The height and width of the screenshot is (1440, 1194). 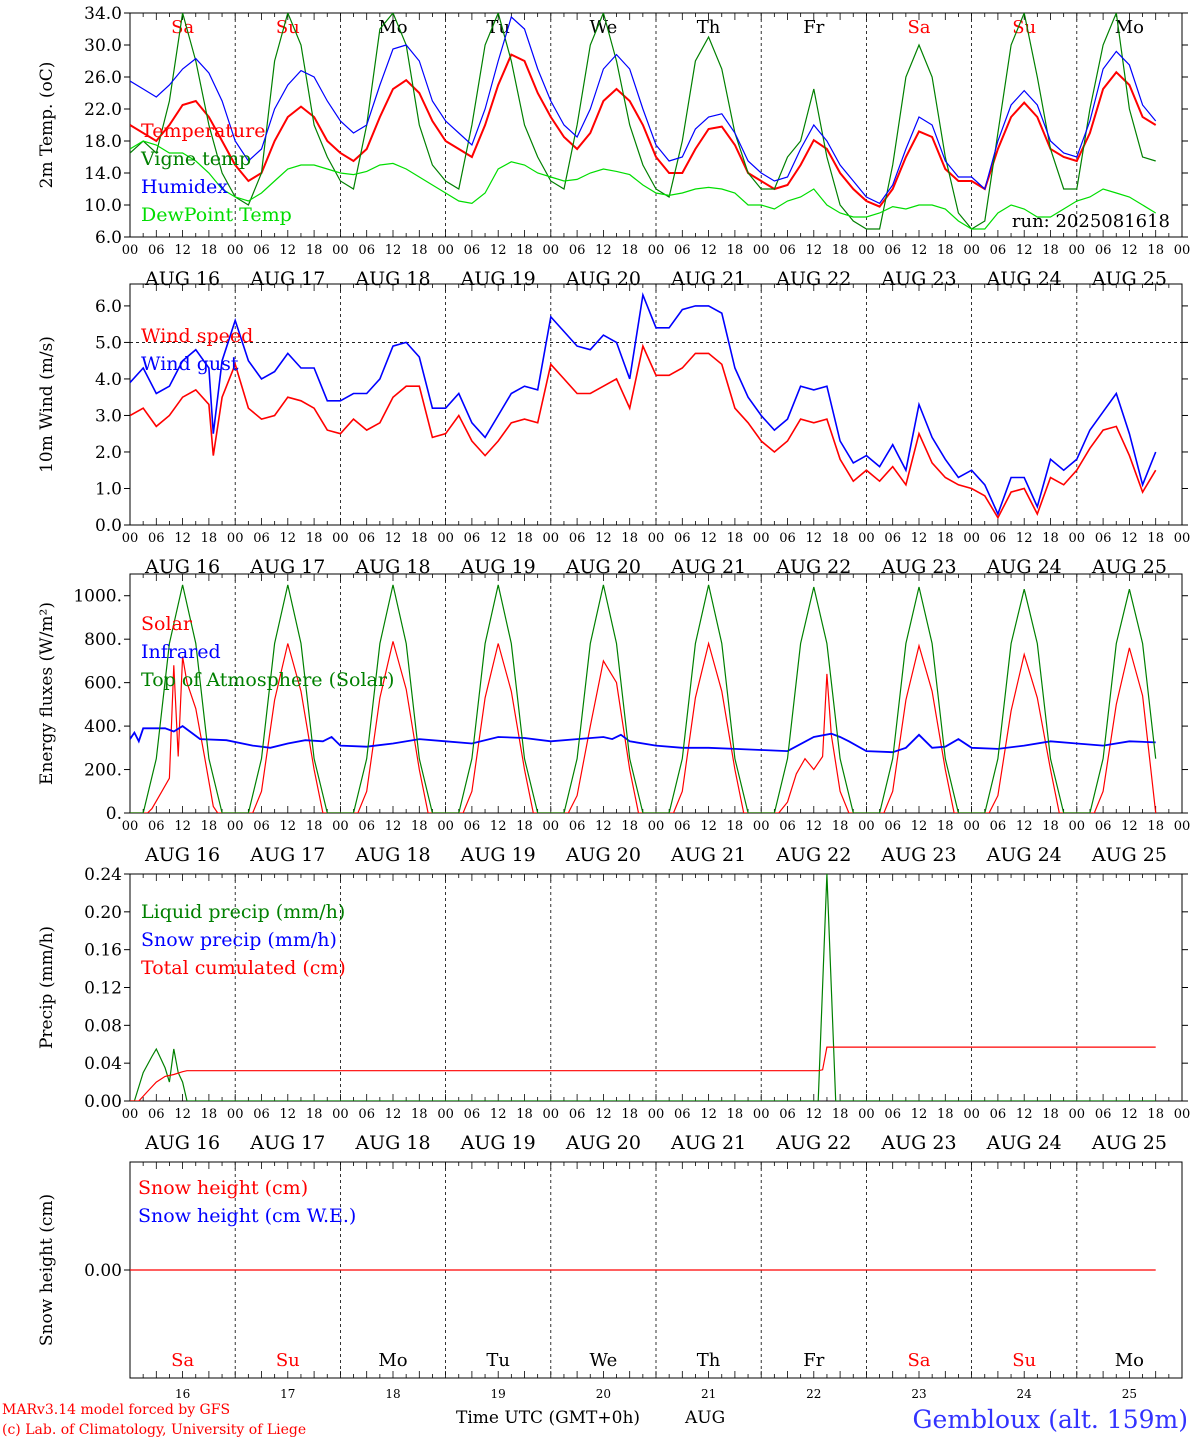 What do you see at coordinates (498, 1394) in the screenshot?
I see `day-number-label: 19` at bounding box center [498, 1394].